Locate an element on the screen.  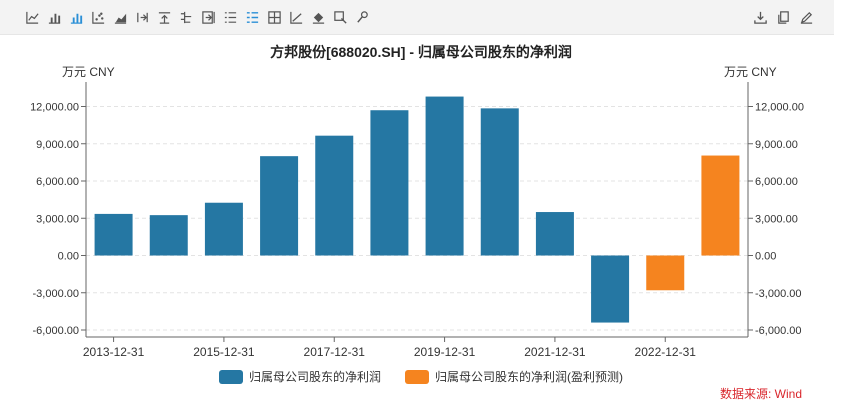
x-tick-label: 2019-12-31 is located at coordinates (445, 352).